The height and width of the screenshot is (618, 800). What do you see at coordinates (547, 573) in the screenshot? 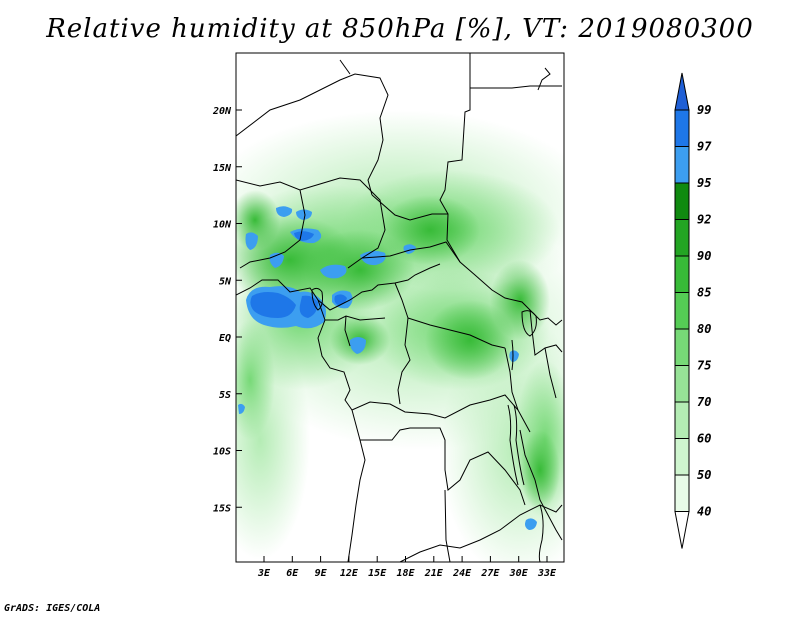
I see `lon-tick-label: 33E` at bounding box center [547, 573].